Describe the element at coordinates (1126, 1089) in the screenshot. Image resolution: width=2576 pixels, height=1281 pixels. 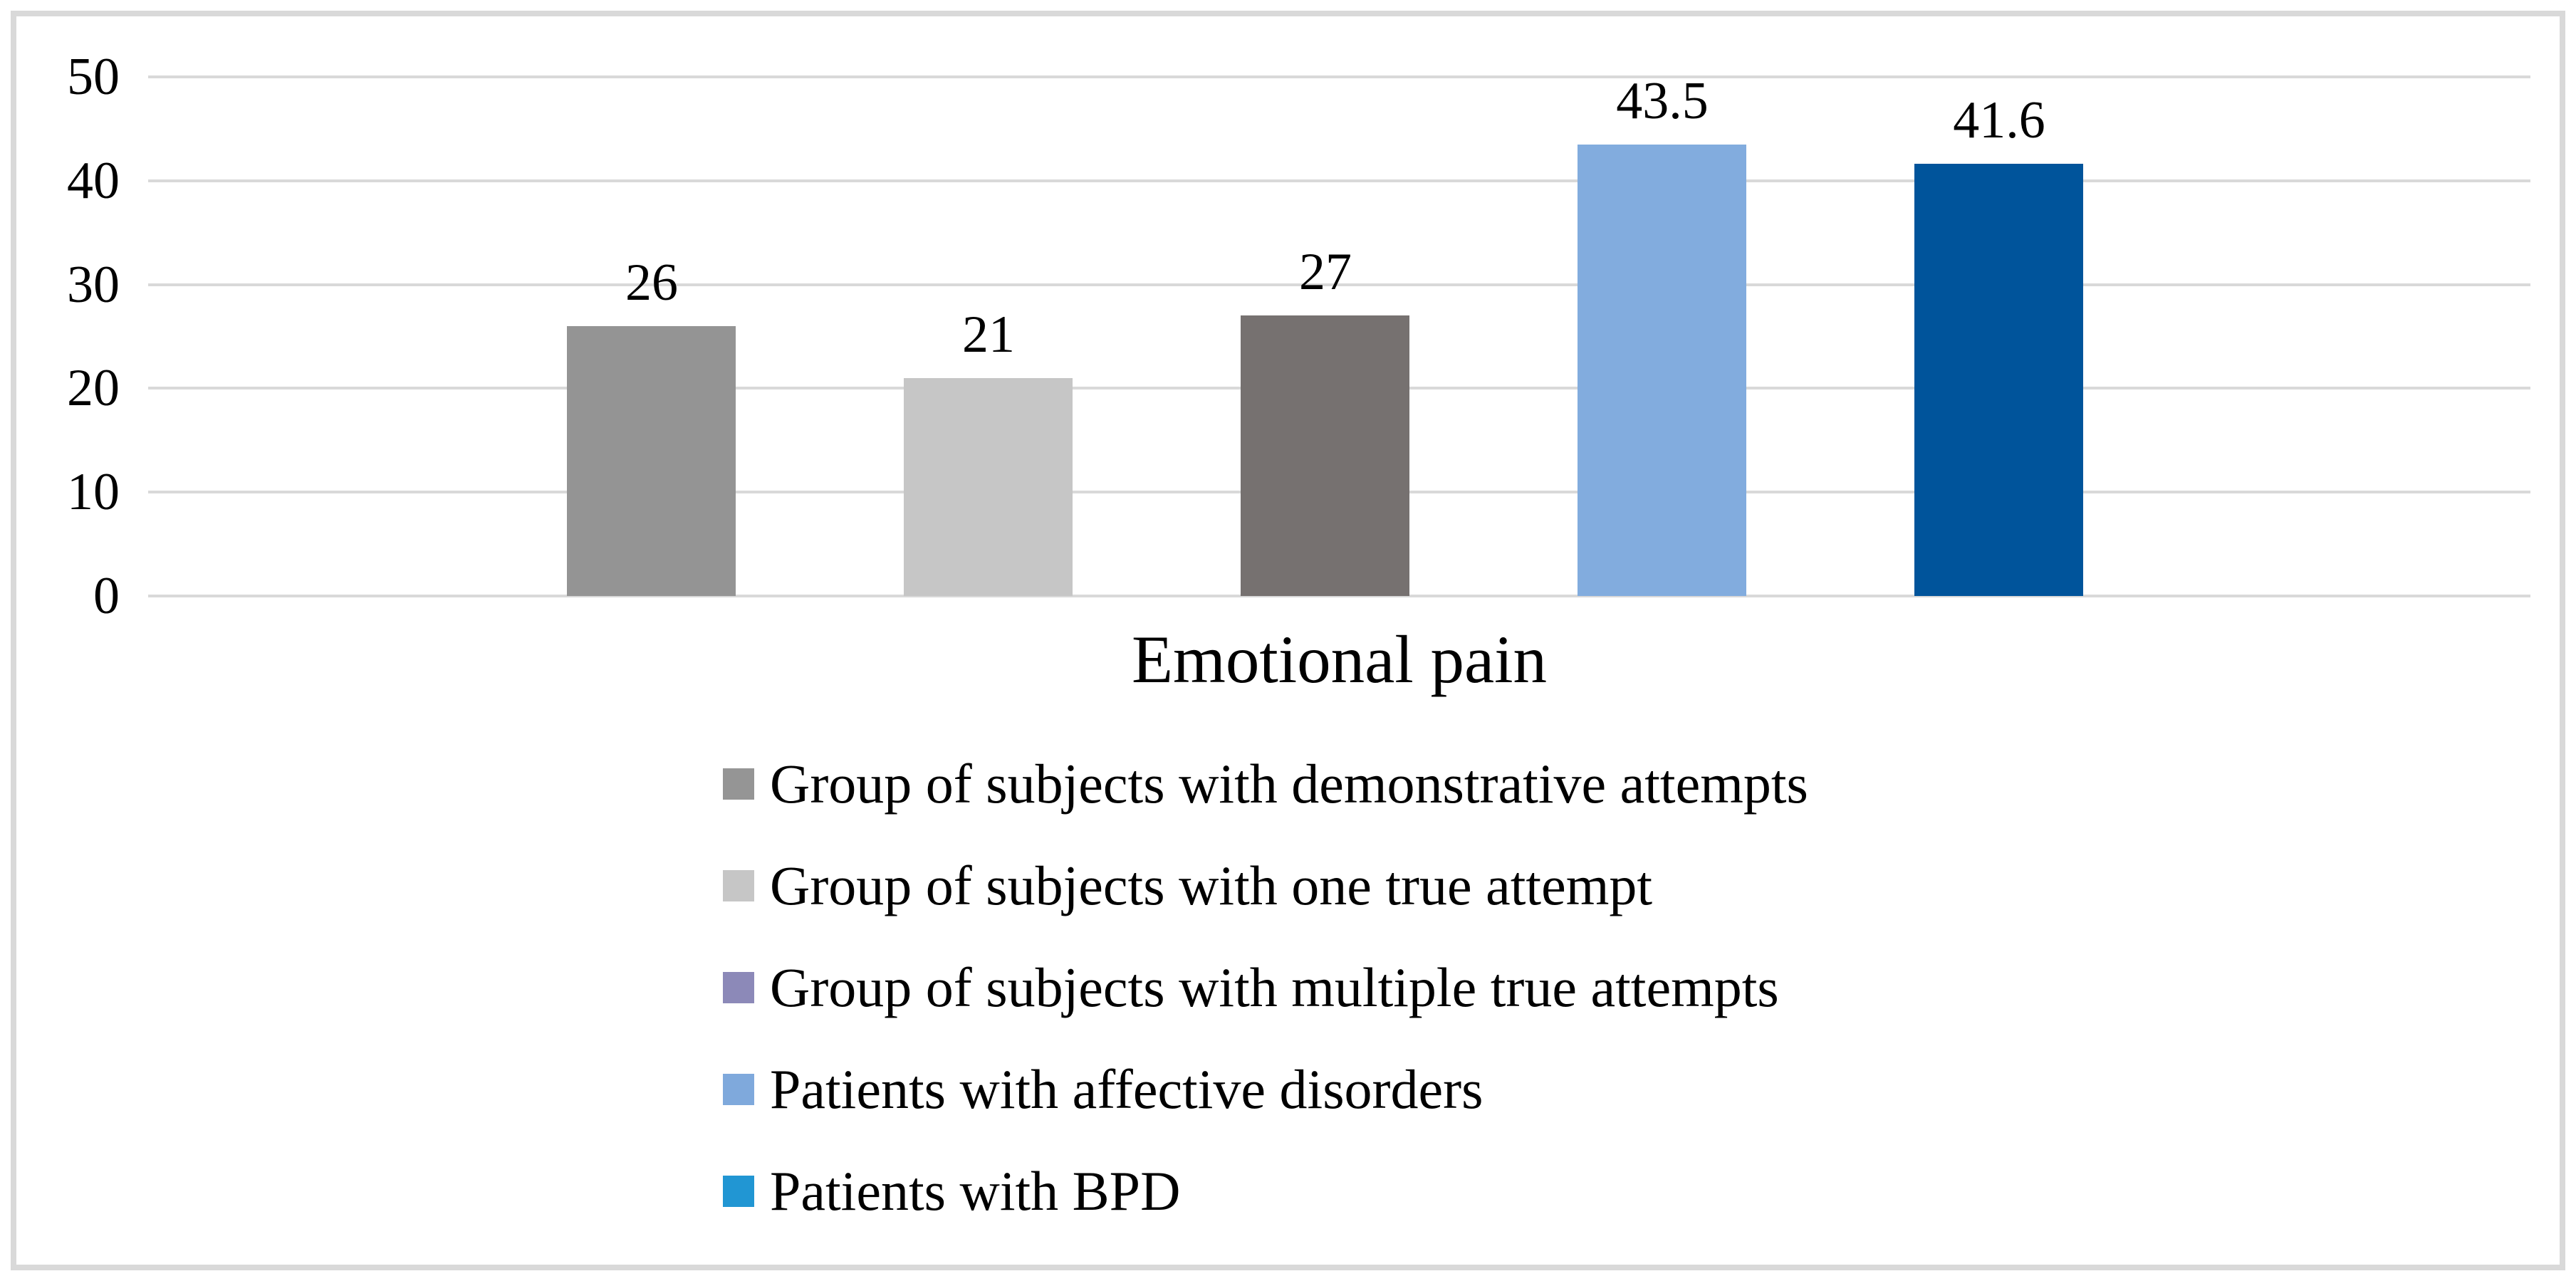
I see `legend-label: Patients with affective disorders` at that location.